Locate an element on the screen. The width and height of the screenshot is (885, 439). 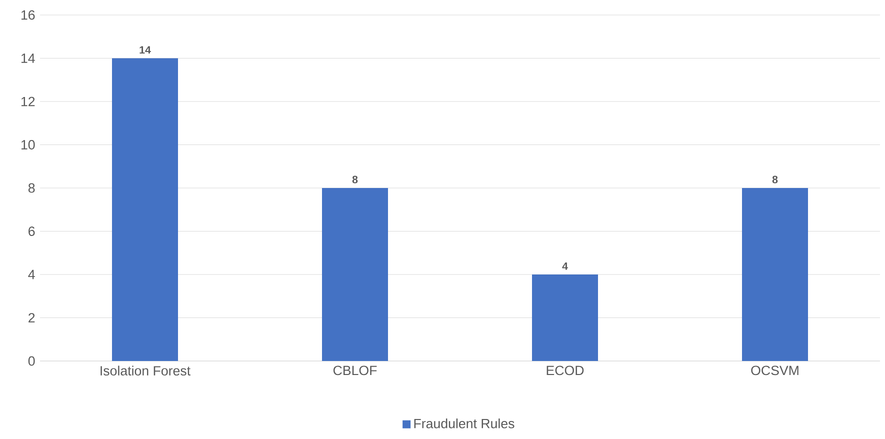
y-tick-label: 10 is located at coordinates (28, 145).